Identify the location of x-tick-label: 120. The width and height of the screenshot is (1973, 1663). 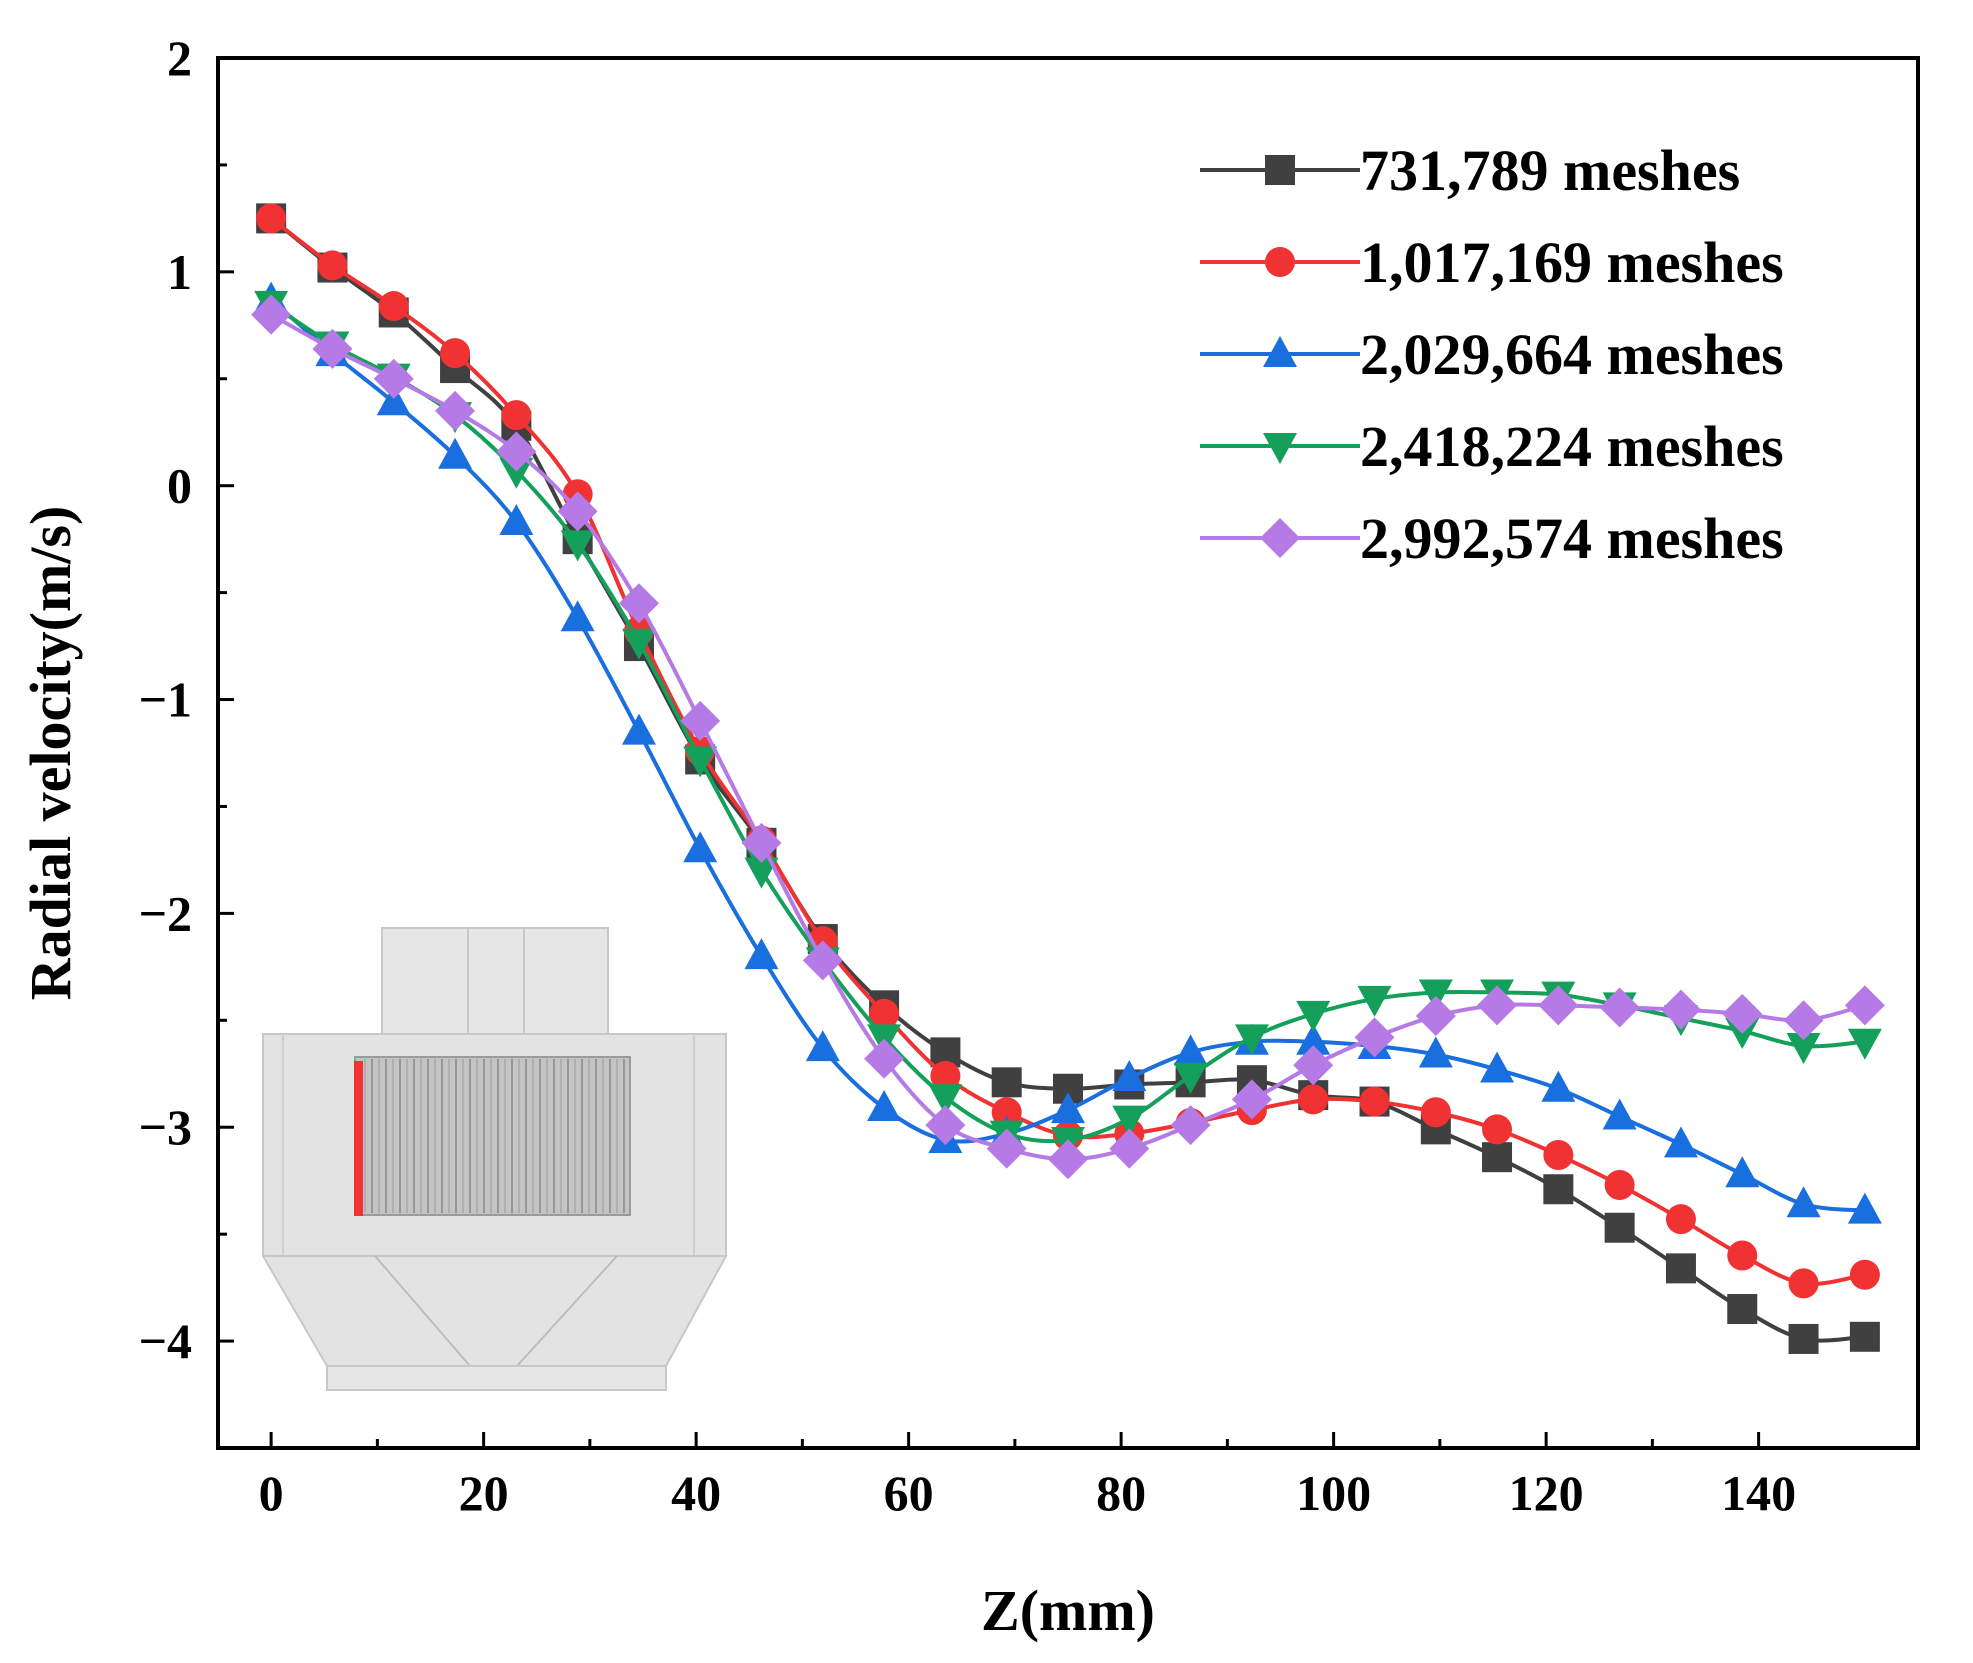
(1546, 1493).